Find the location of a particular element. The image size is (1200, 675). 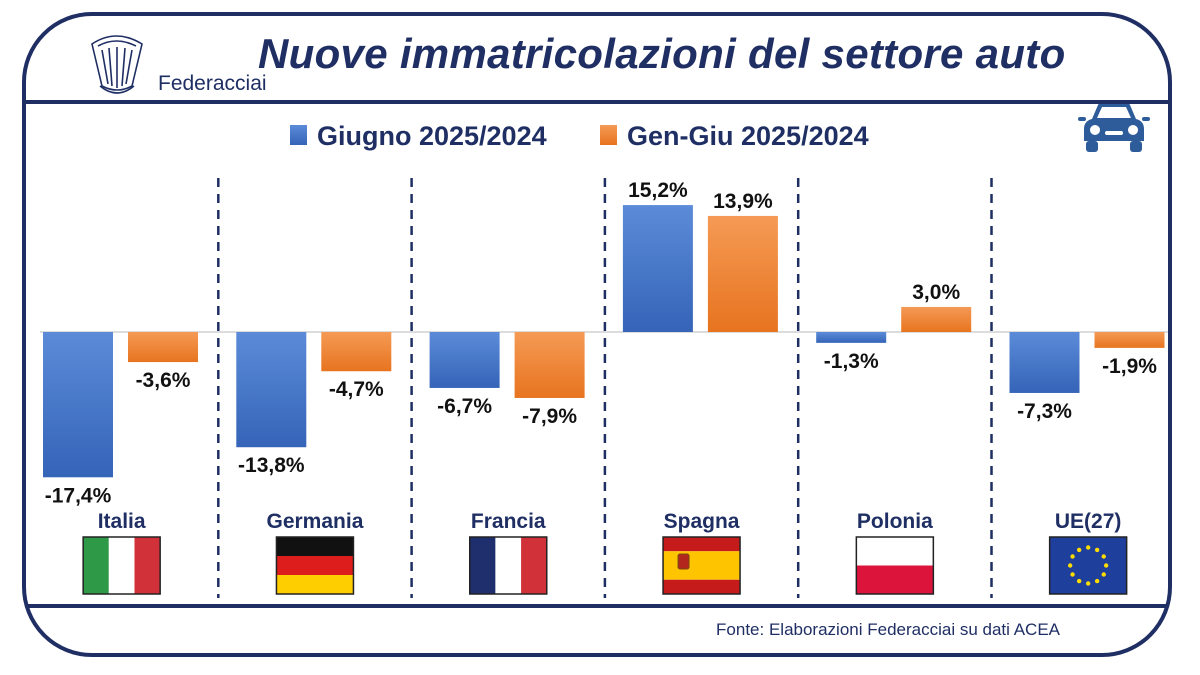

legend-label-2: Gen-Giu 2025/2024 is located at coordinates (748, 136).